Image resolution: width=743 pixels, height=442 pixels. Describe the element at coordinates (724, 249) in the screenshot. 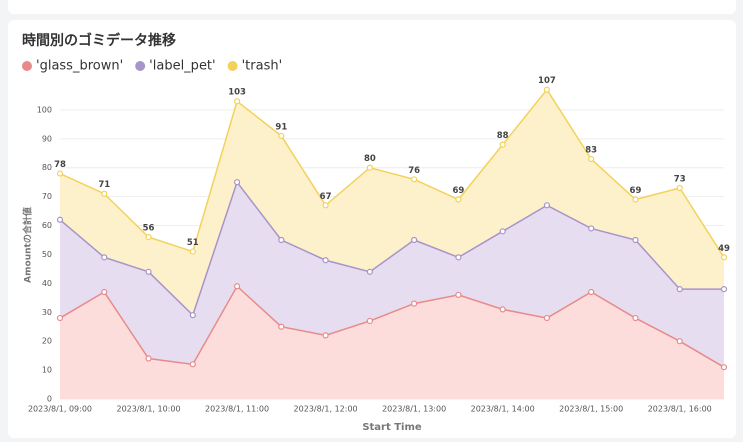

I see `total-label: 49` at that location.